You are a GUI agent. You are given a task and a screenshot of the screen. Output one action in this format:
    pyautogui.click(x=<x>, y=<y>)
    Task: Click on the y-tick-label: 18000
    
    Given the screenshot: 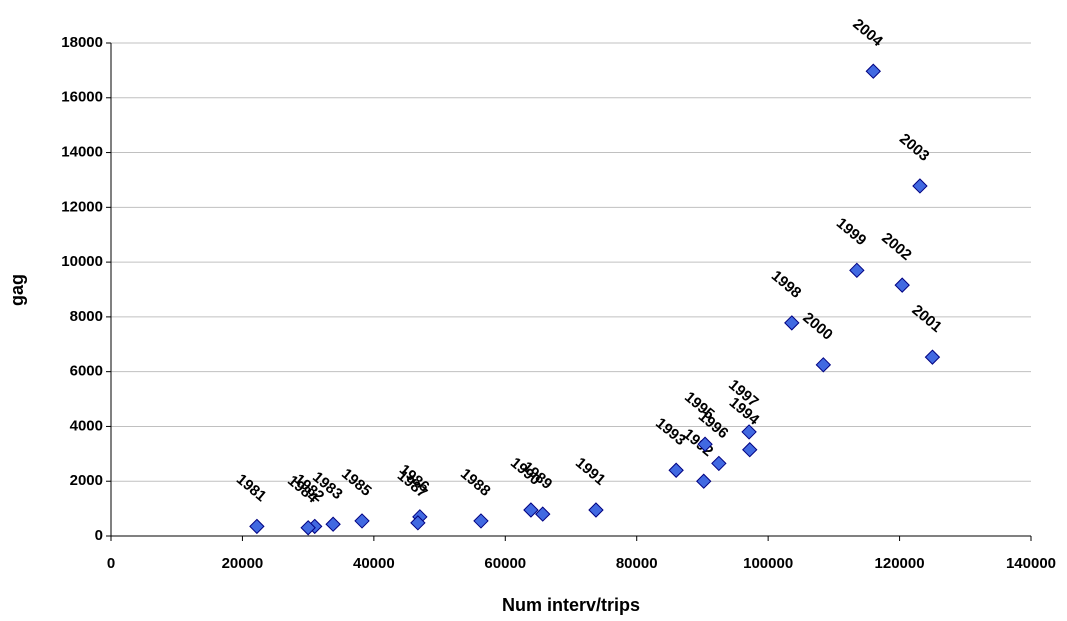 What is the action you would take?
    pyautogui.click(x=82, y=42)
    